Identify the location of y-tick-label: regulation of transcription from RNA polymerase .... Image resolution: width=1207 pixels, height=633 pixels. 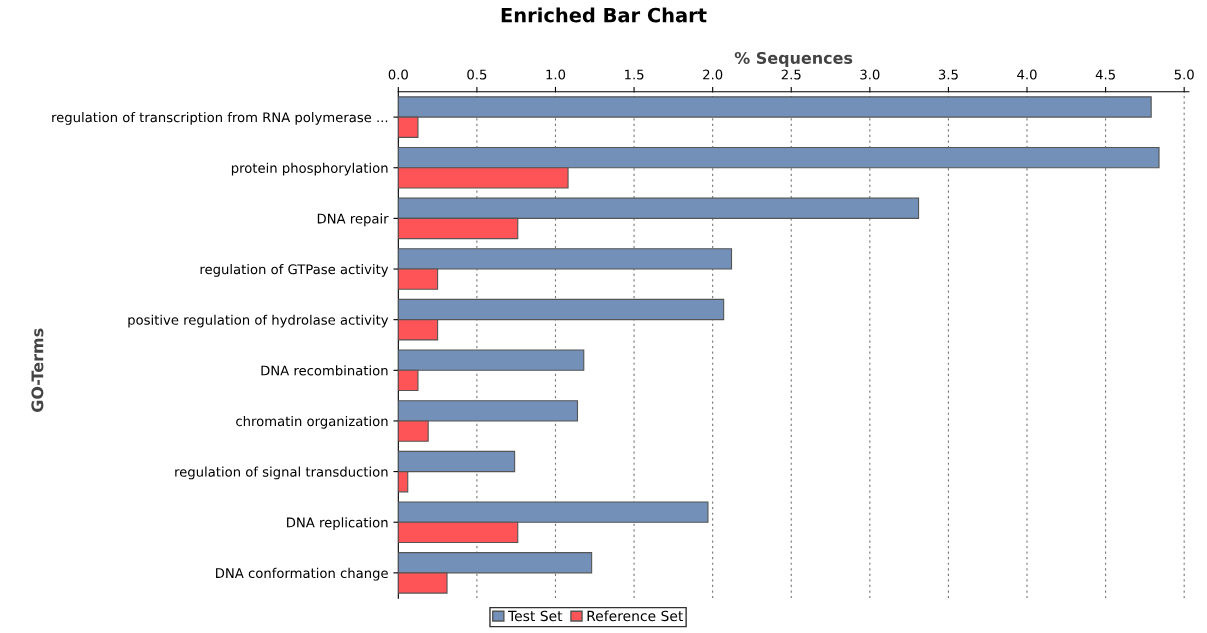
(220, 118).